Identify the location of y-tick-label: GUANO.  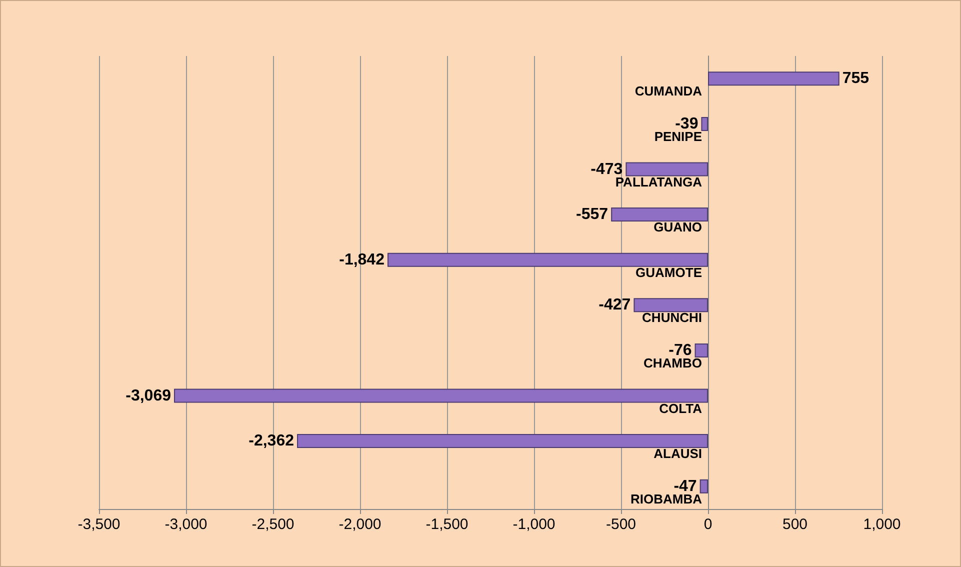
(678, 227).